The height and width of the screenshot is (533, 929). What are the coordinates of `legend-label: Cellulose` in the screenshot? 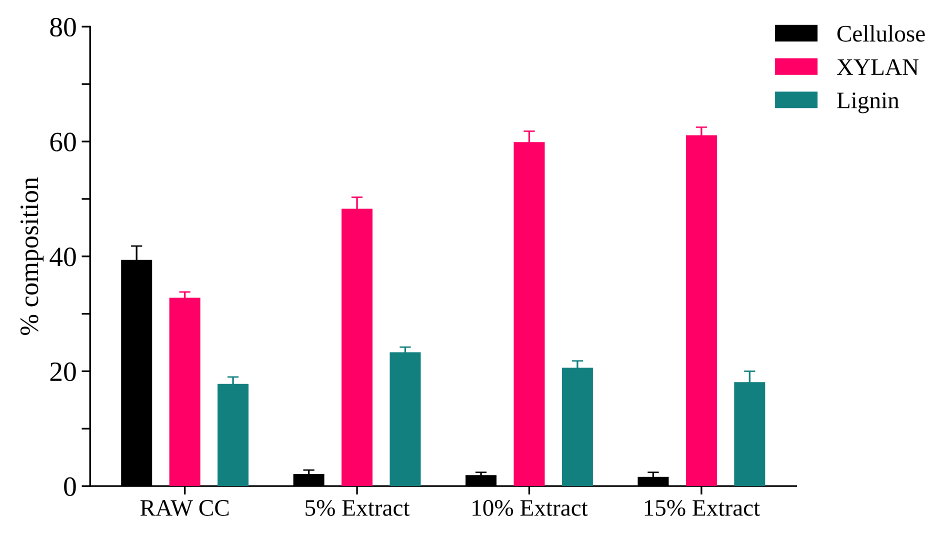 It's located at (881, 33).